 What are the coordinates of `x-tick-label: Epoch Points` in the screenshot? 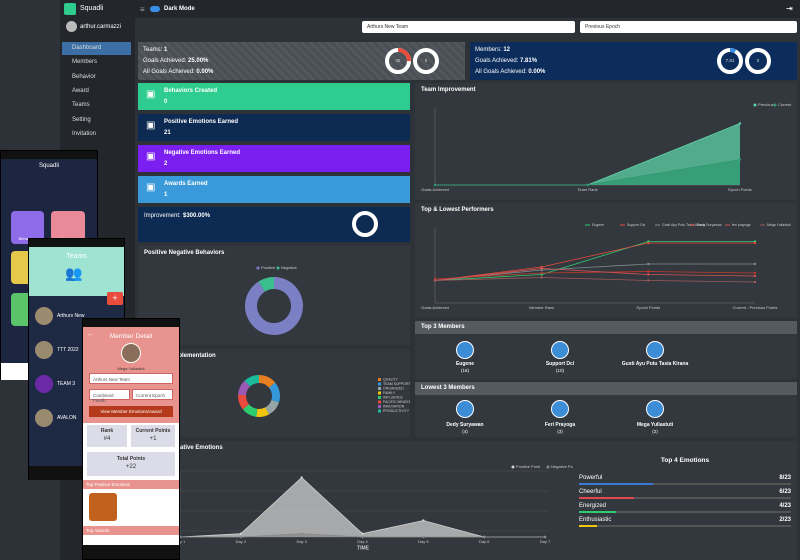 It's located at (740, 189).